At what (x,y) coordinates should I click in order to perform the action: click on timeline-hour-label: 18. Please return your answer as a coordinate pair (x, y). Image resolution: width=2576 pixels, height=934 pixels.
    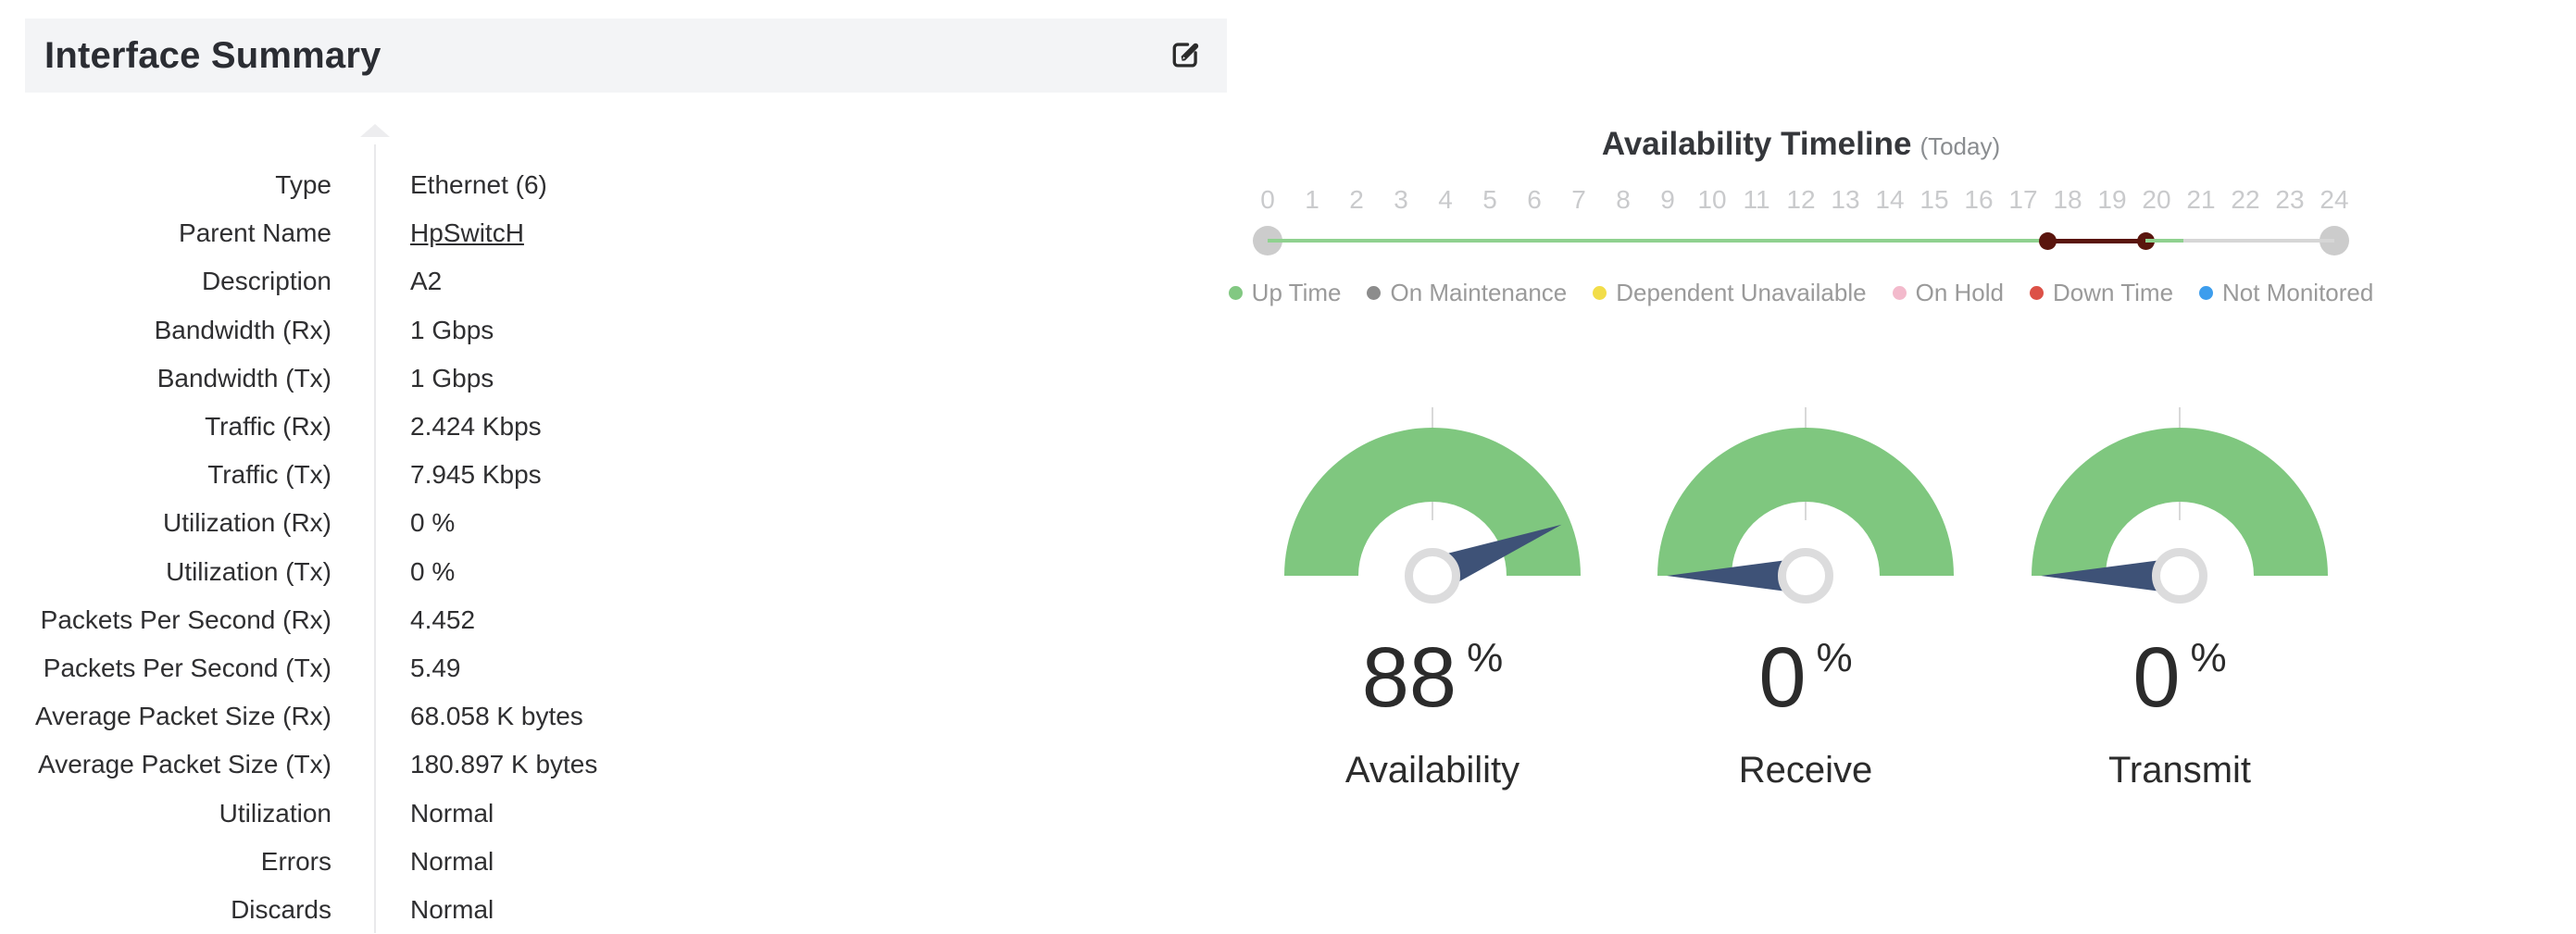
    Looking at the image, I should click on (2067, 199).